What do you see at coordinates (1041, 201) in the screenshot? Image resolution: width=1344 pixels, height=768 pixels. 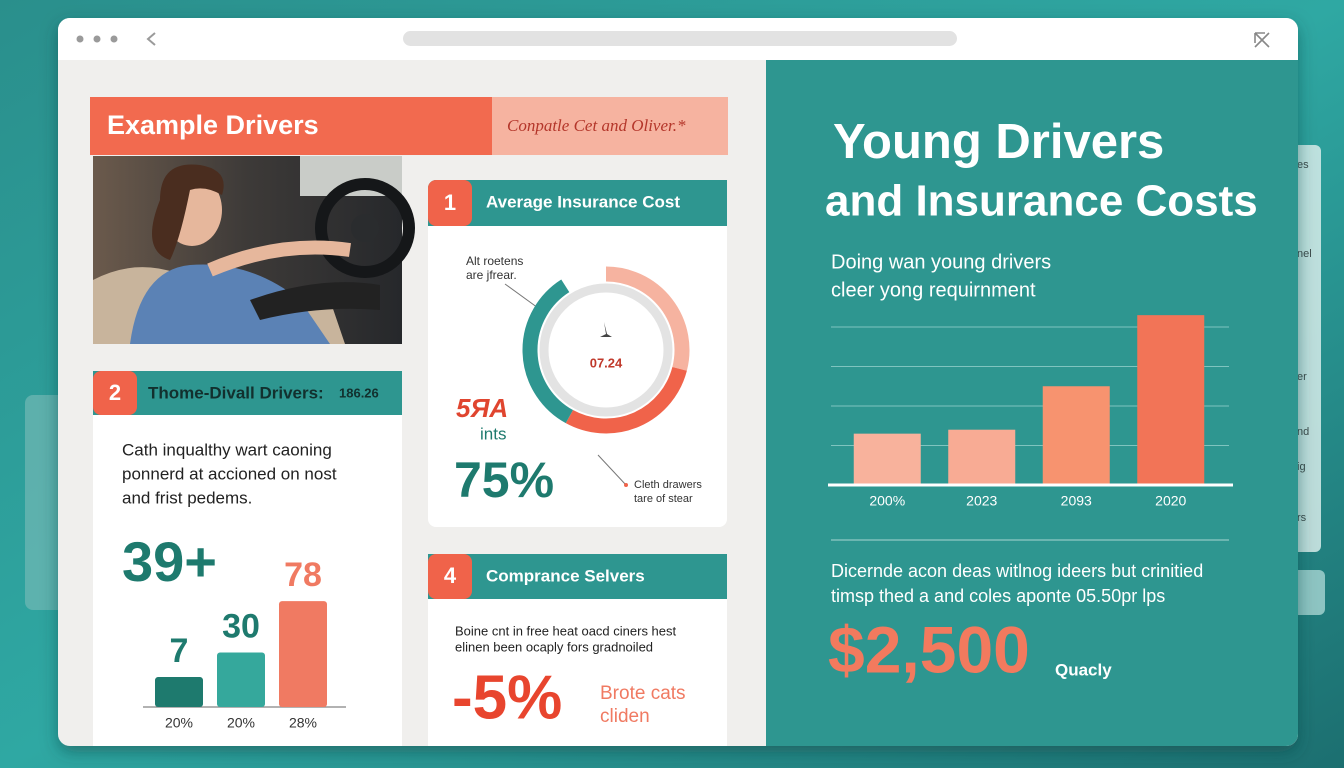 I see `panel-title: and Insurance Costs` at bounding box center [1041, 201].